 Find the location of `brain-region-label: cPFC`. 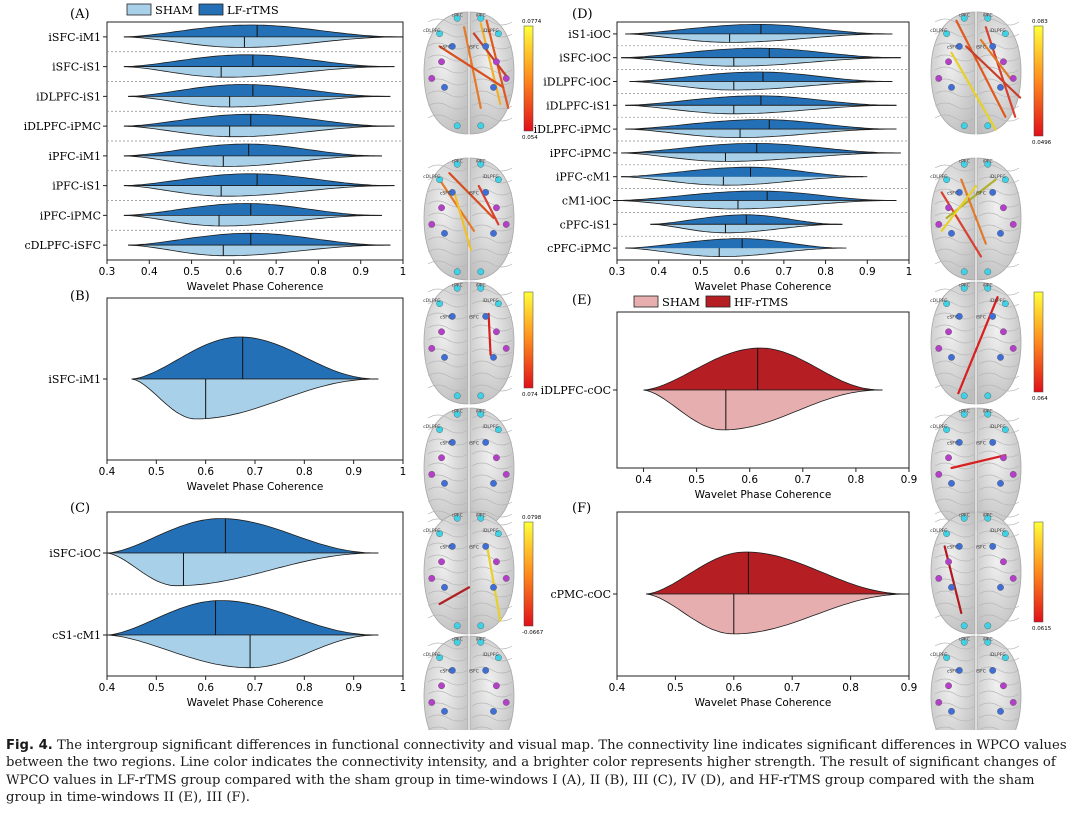

brain-region-label: cPFC is located at coordinates (964, 411).